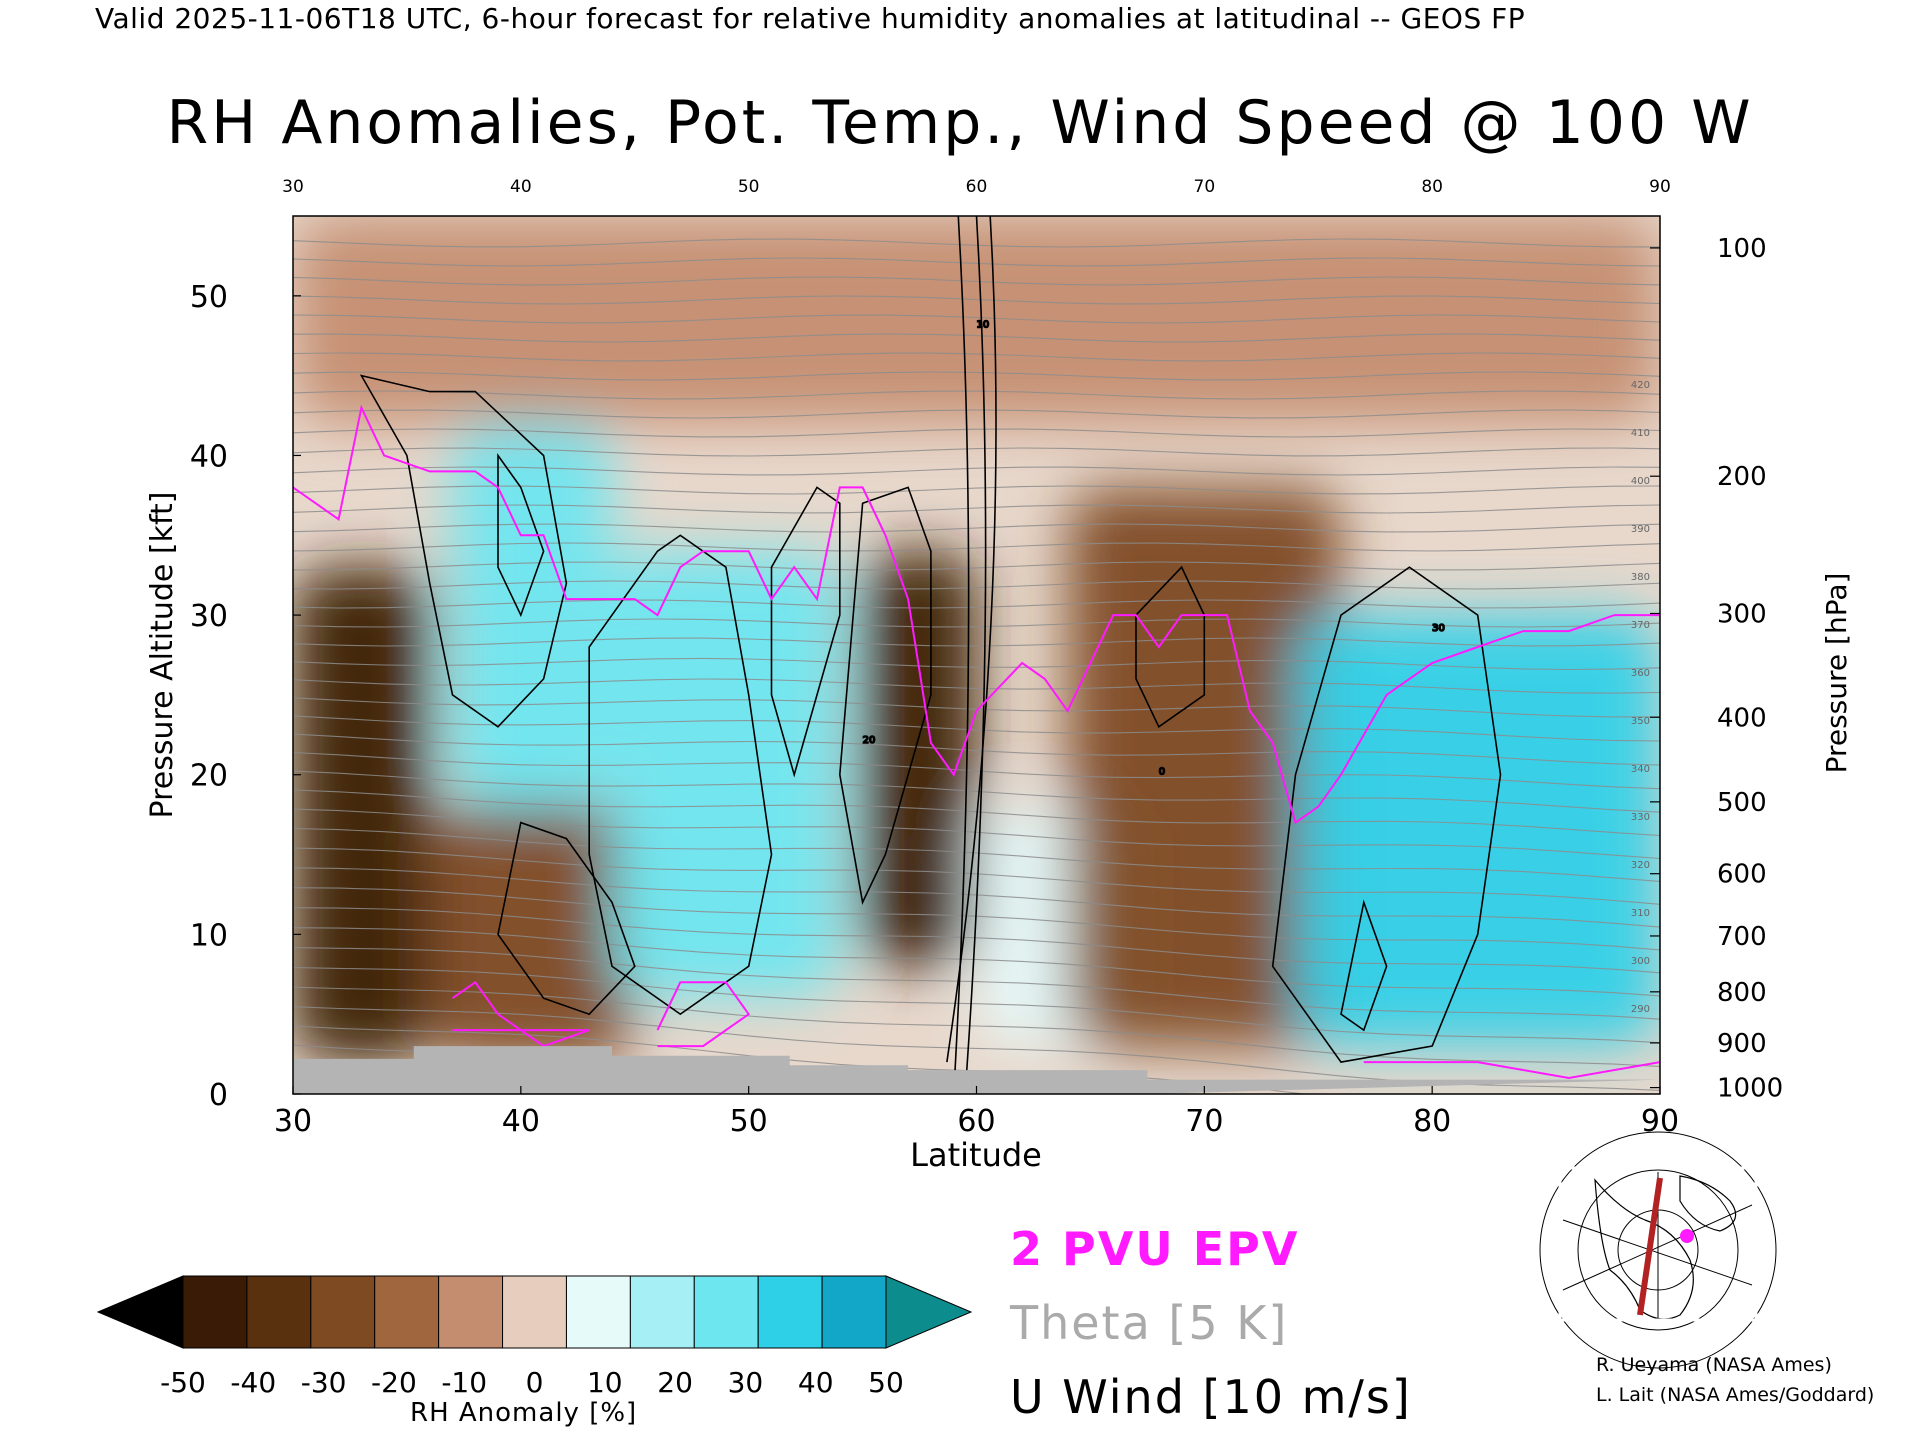 The image size is (1920, 1440). Describe the element at coordinates (524, 1413) in the screenshot. I see `colorbar-label: RH Anomaly [%]` at that location.